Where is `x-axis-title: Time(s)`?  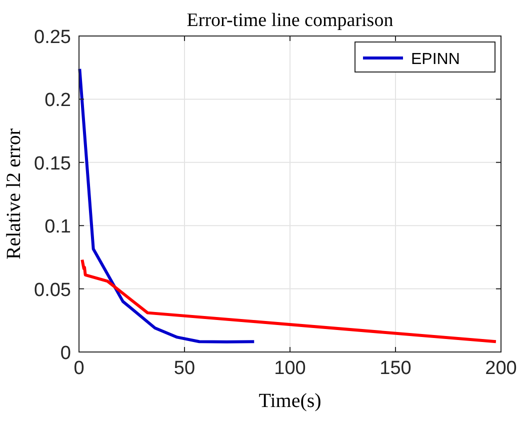
x-axis-title: Time(s) is located at coordinates (290, 401).